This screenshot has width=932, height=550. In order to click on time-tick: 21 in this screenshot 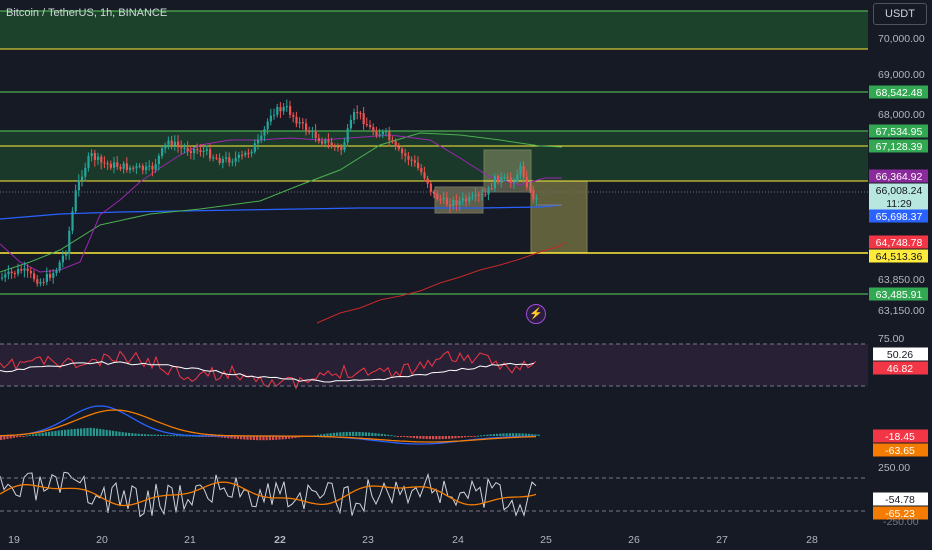, I will do `click(190, 540)`.